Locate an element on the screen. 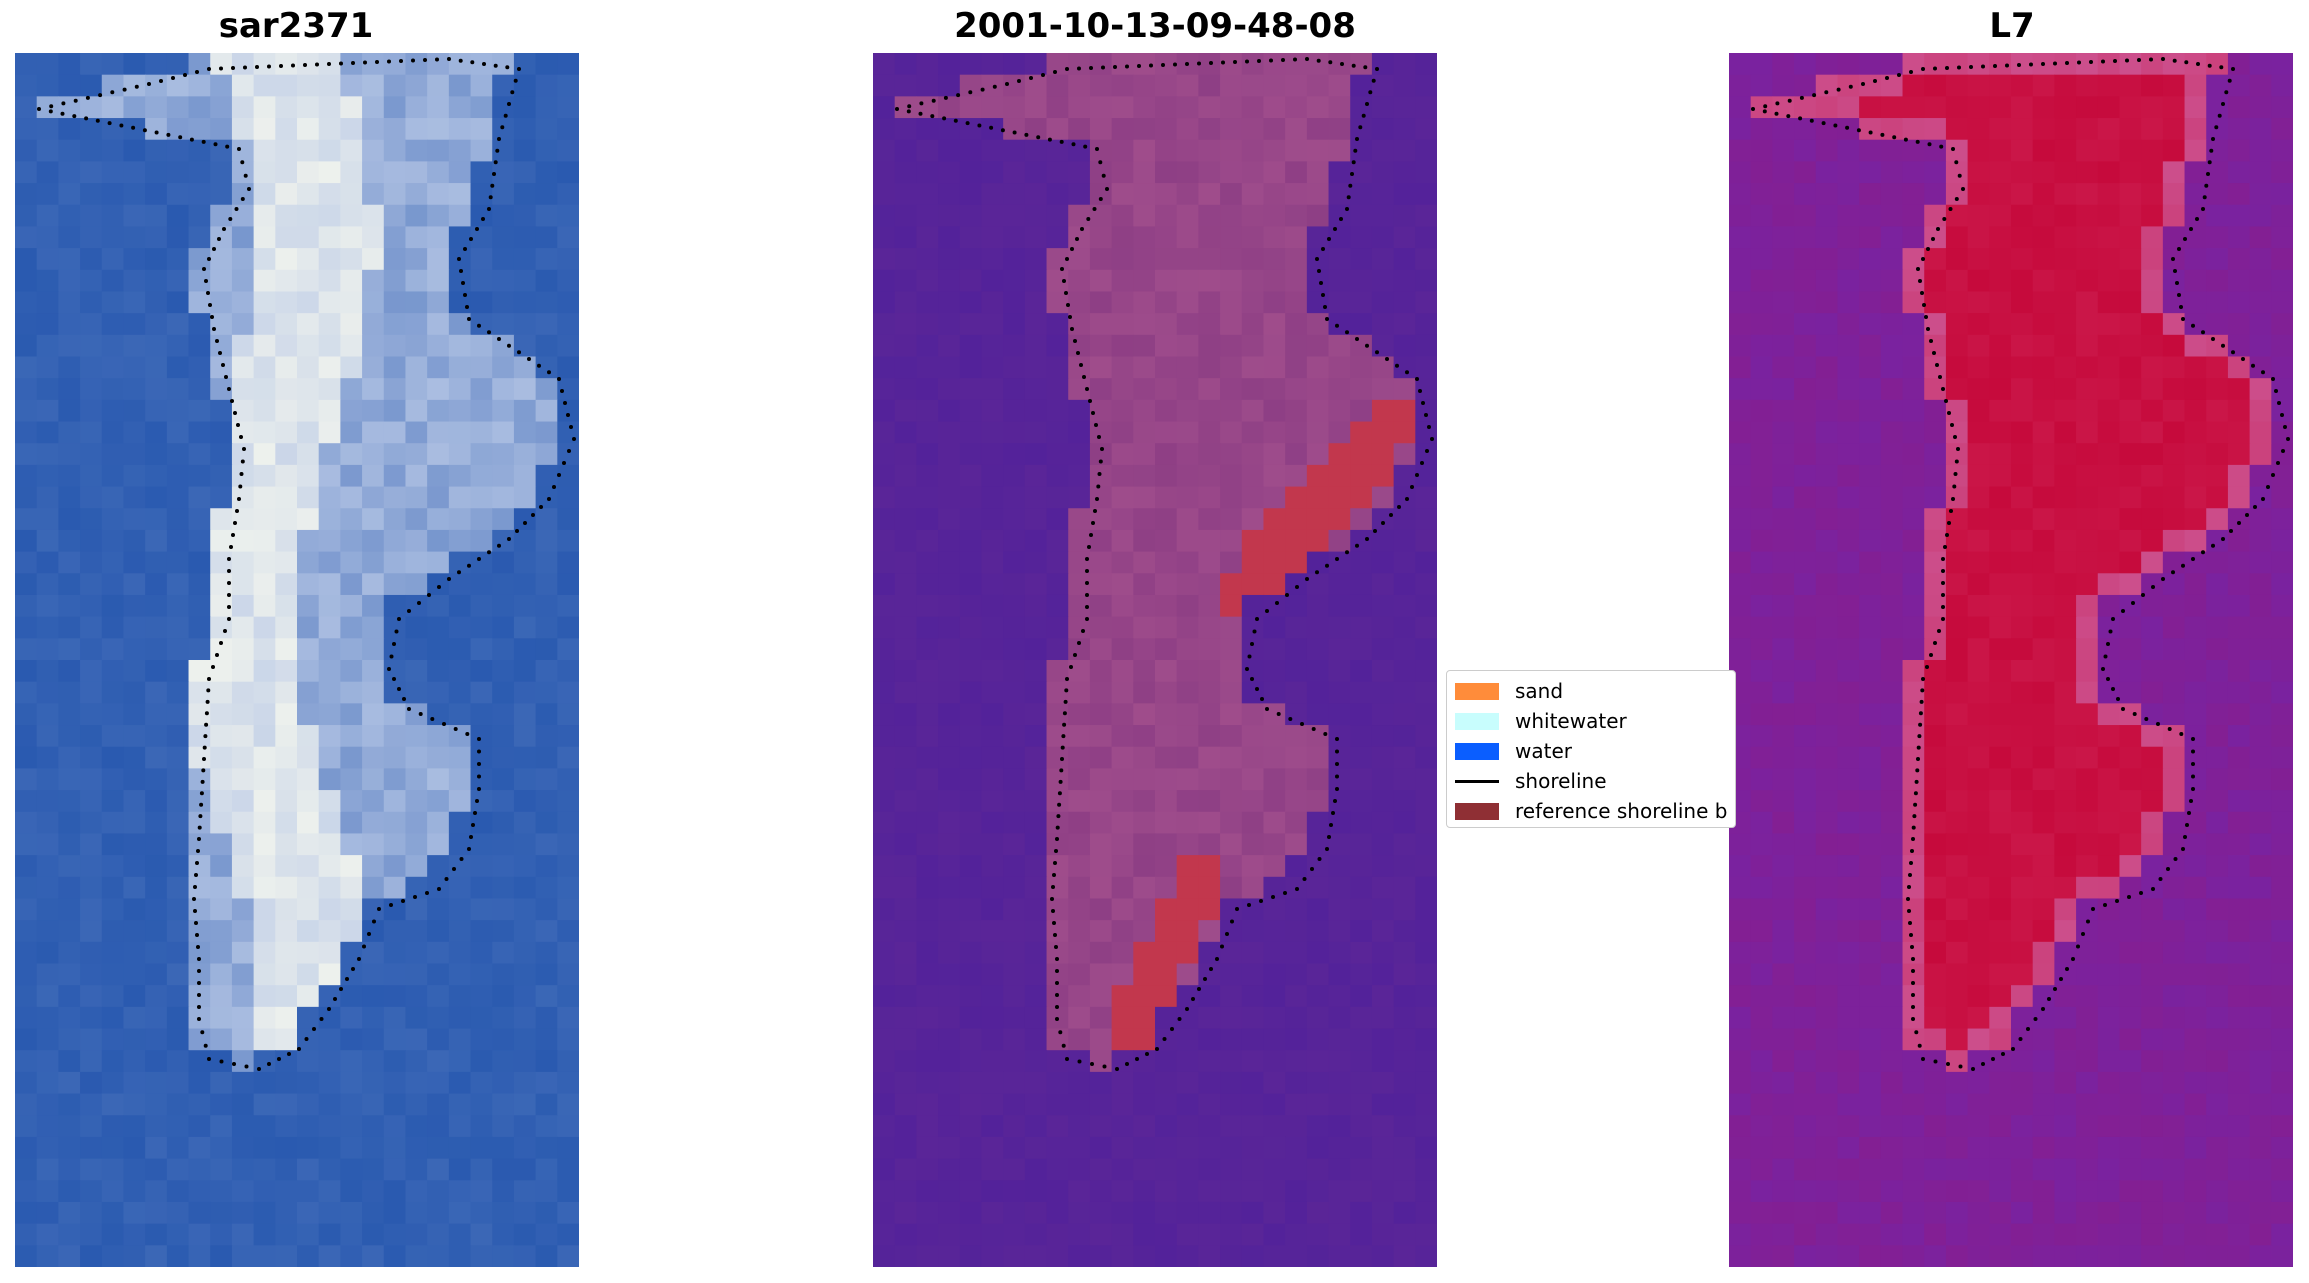  legend-item-whitewater: whitewater is located at coordinates (1541, 721).